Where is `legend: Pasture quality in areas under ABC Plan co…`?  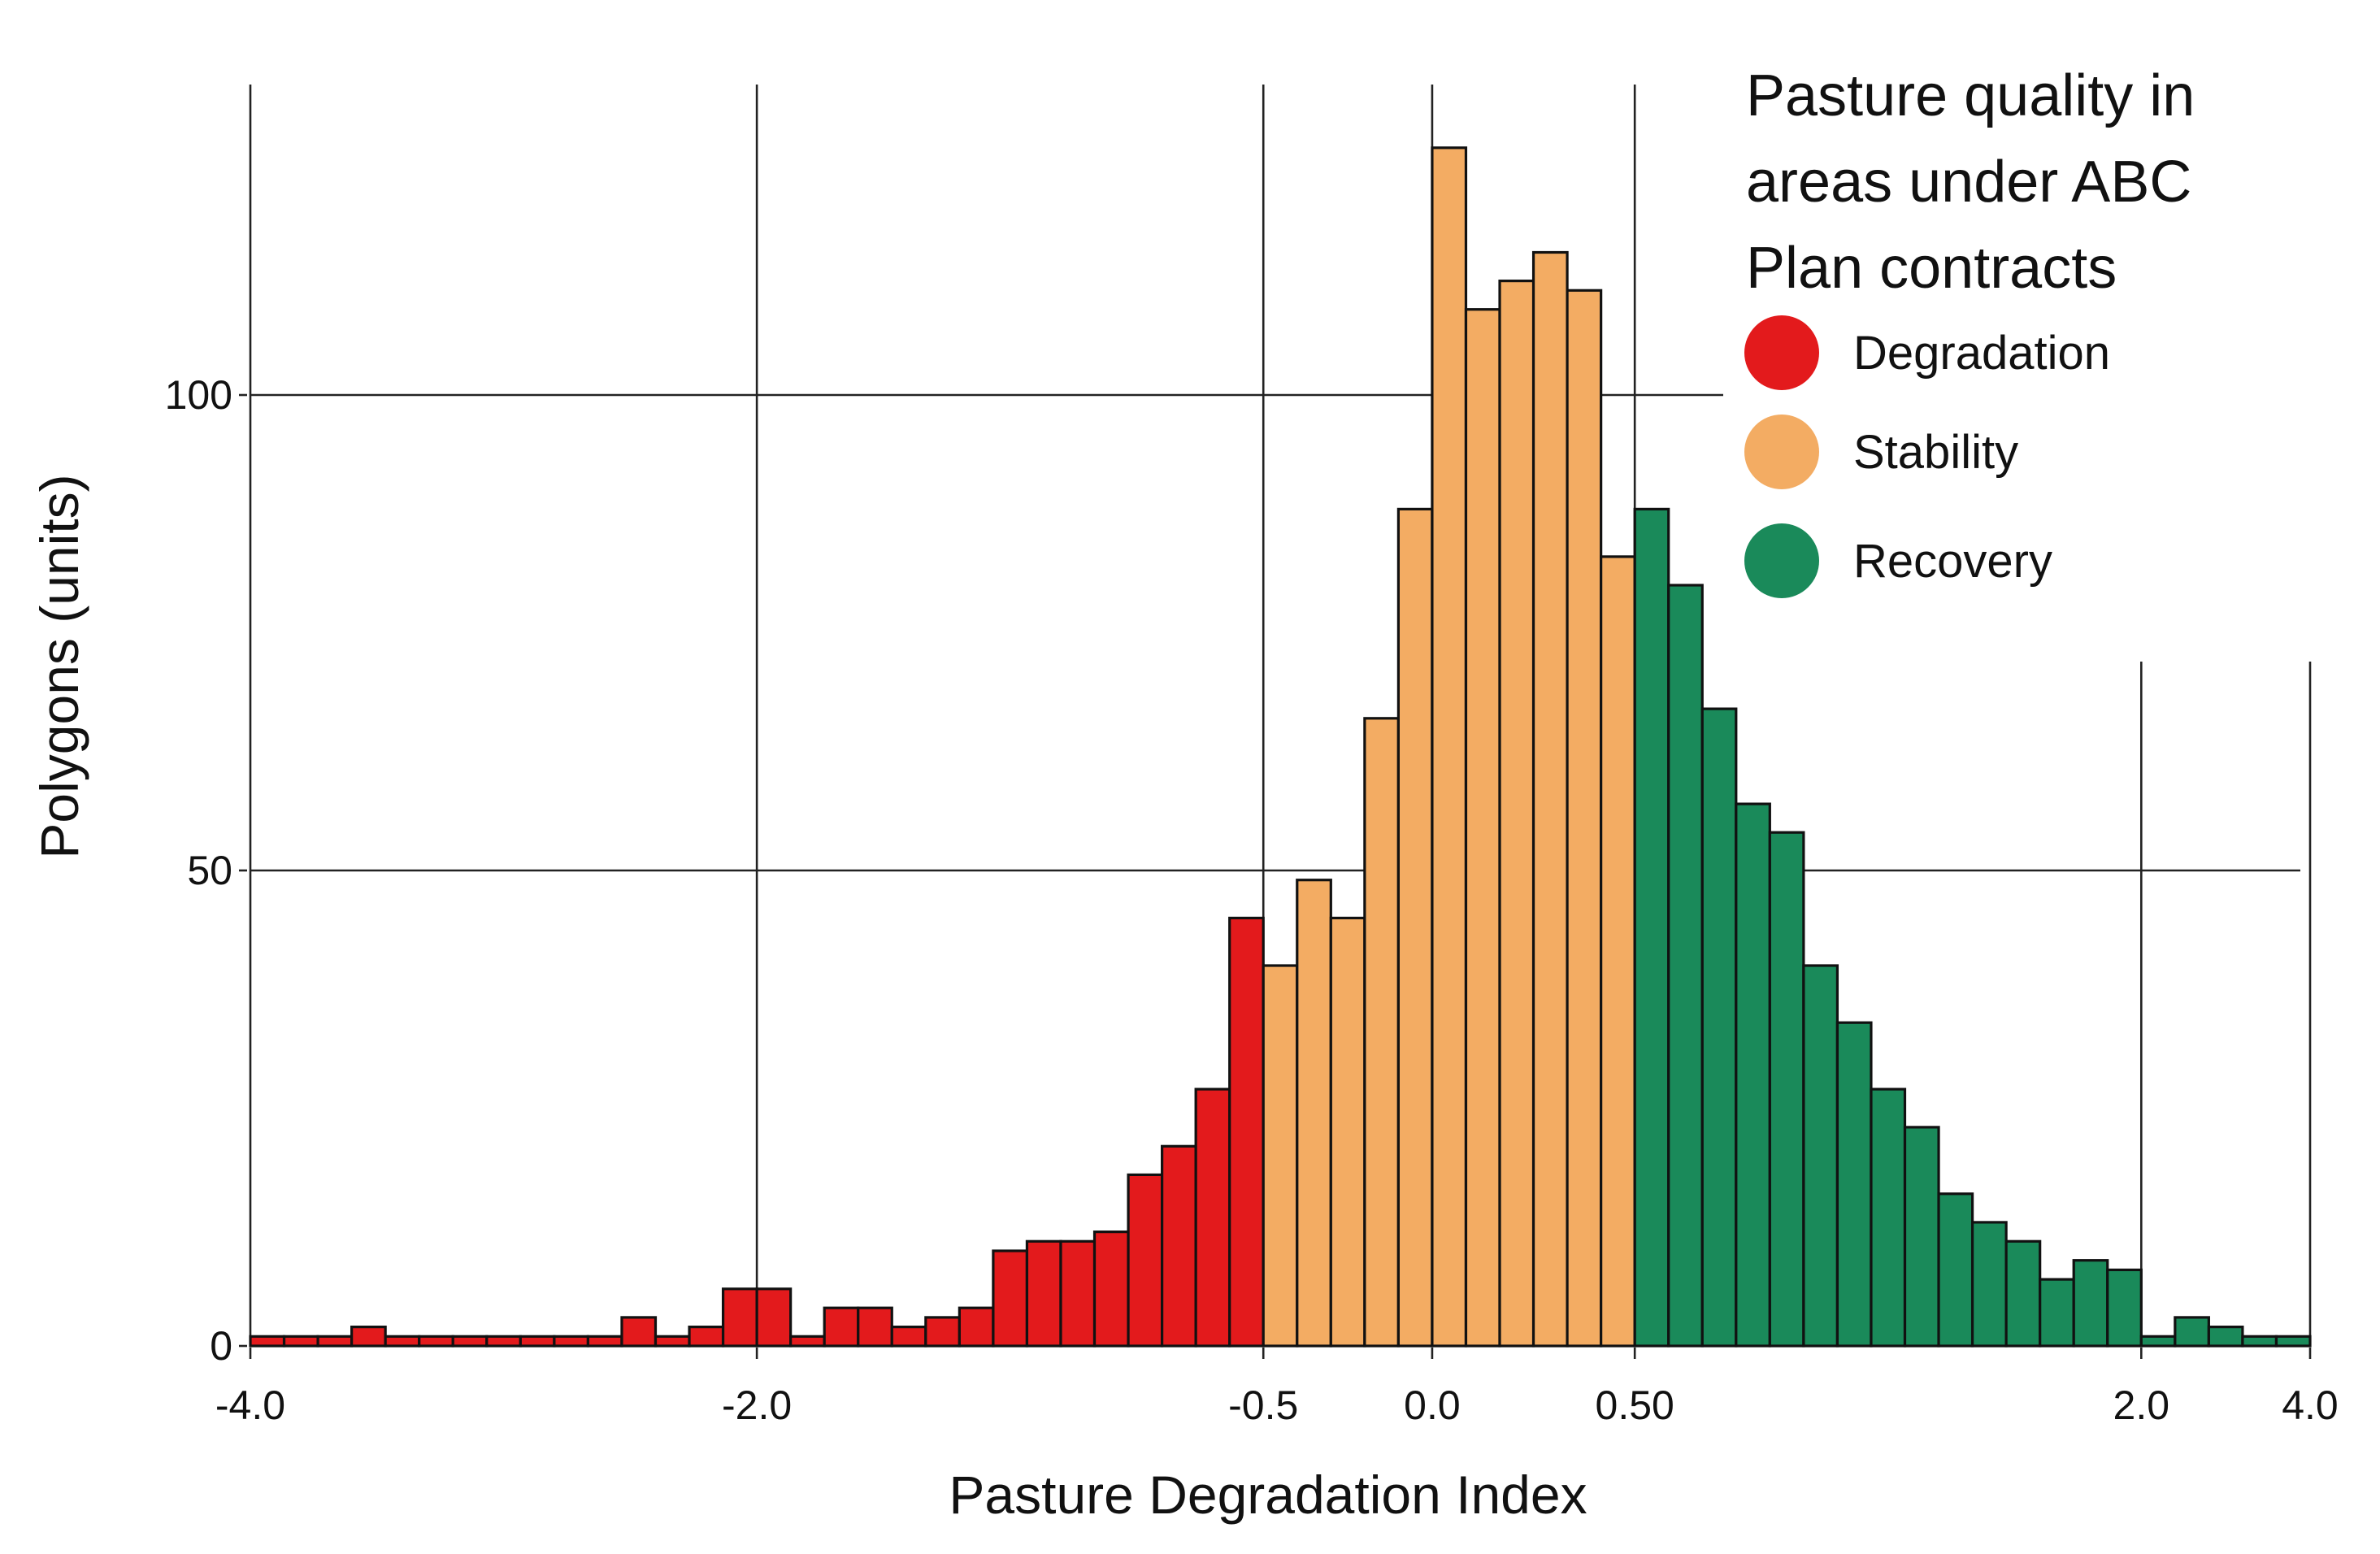
legend: Pasture quality in areas under ABC Plan co… is located at coordinates (1969, 330).